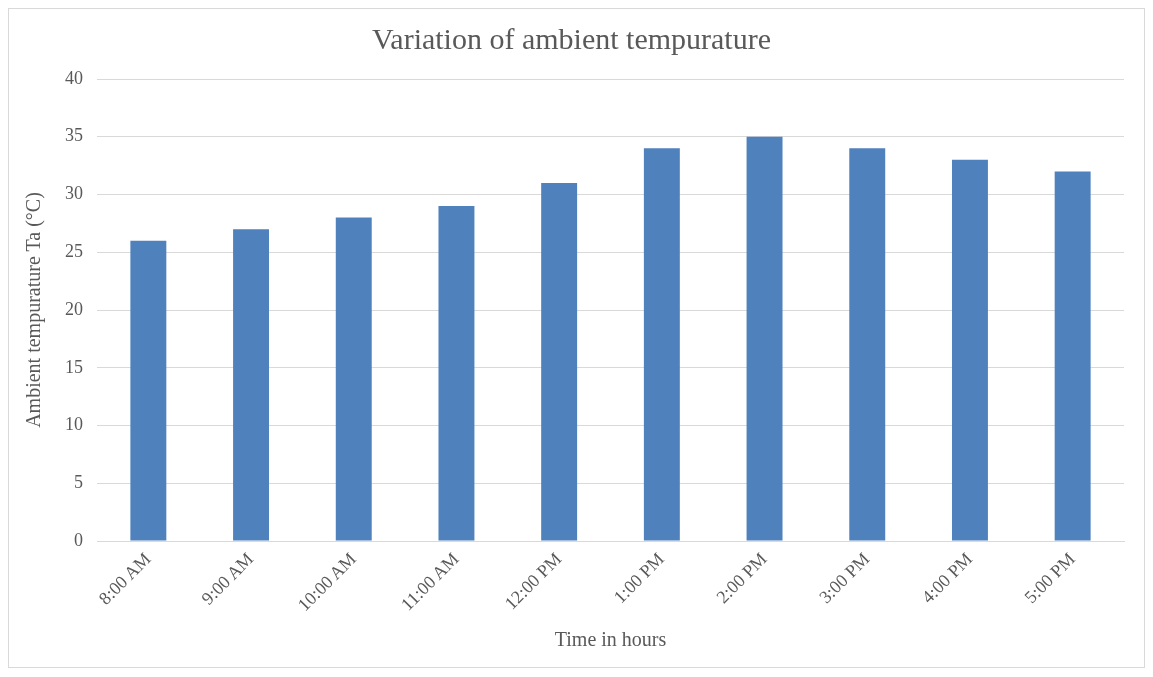 This screenshot has width=1153, height=677. I want to click on y-tick-label: 5, so click(78, 482).